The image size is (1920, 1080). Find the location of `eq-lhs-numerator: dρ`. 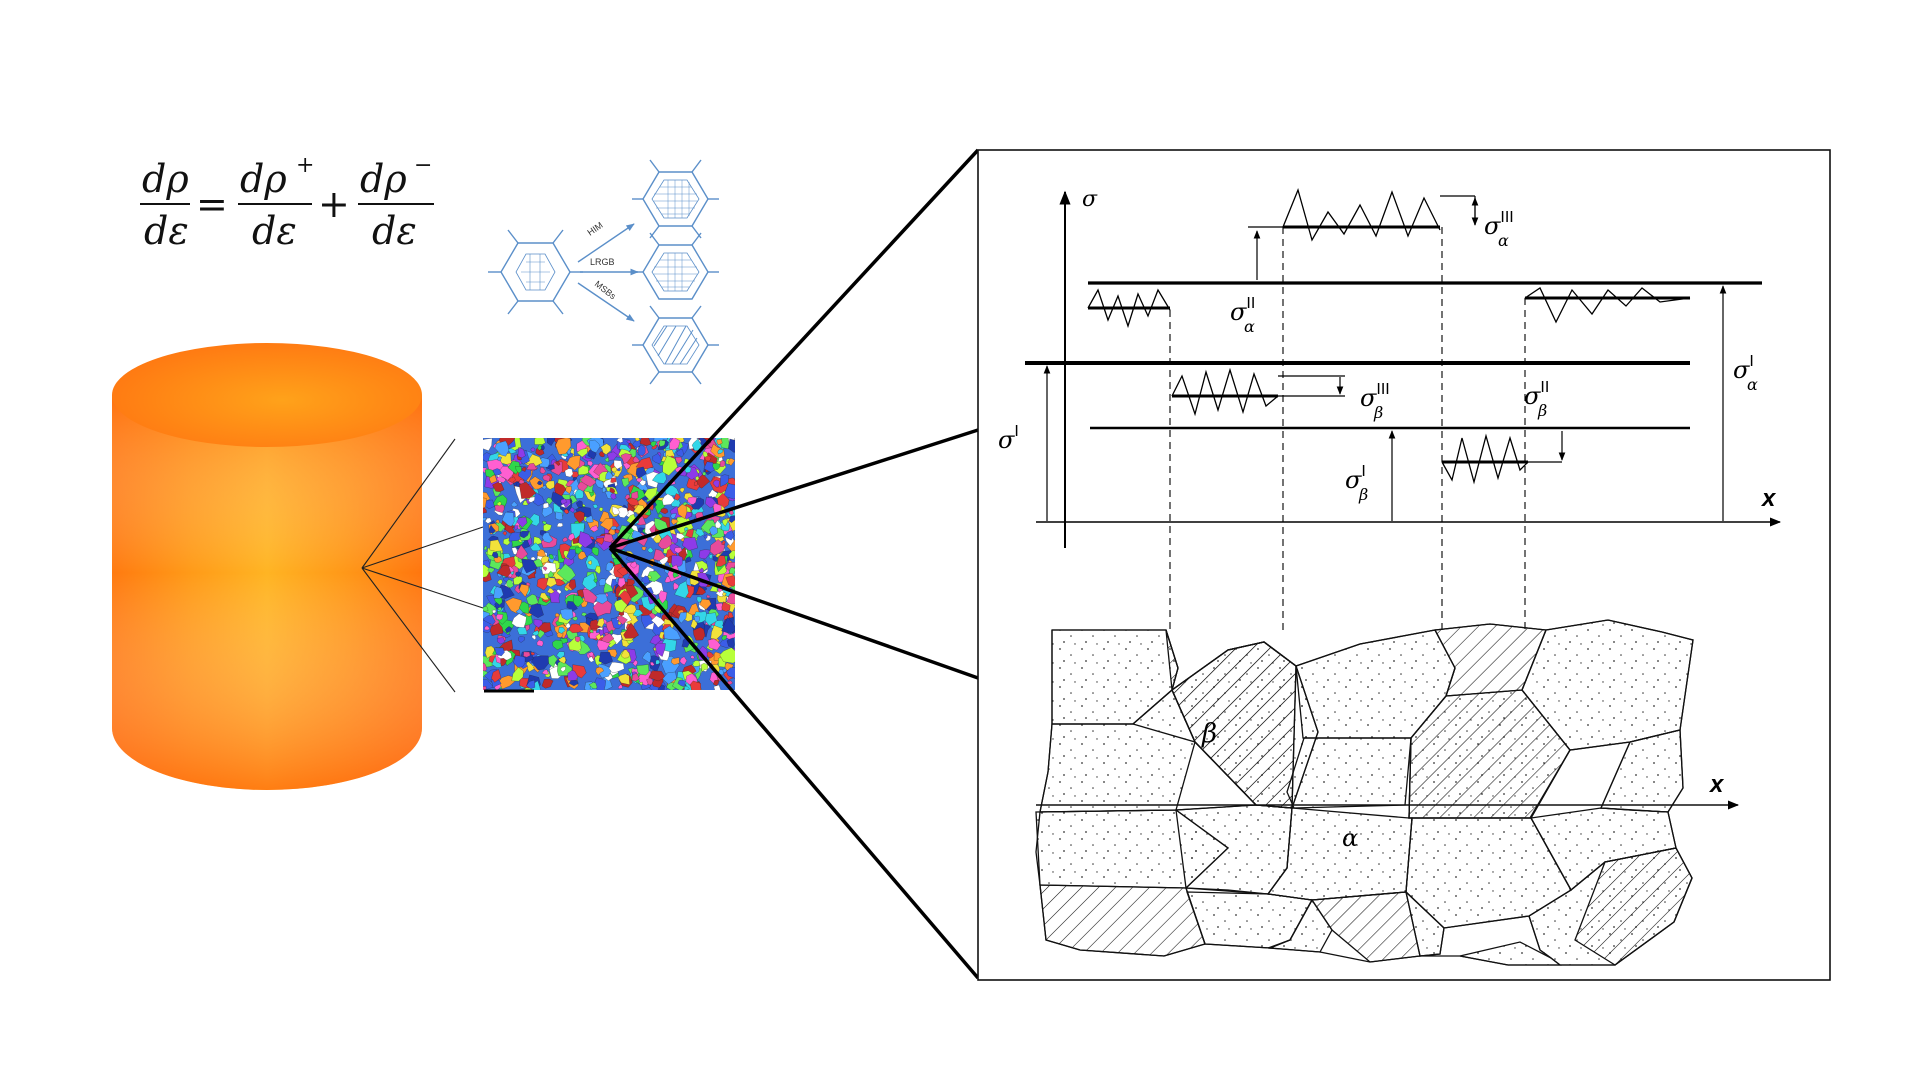

eq-lhs-numerator: dρ is located at coordinates (165, 179).